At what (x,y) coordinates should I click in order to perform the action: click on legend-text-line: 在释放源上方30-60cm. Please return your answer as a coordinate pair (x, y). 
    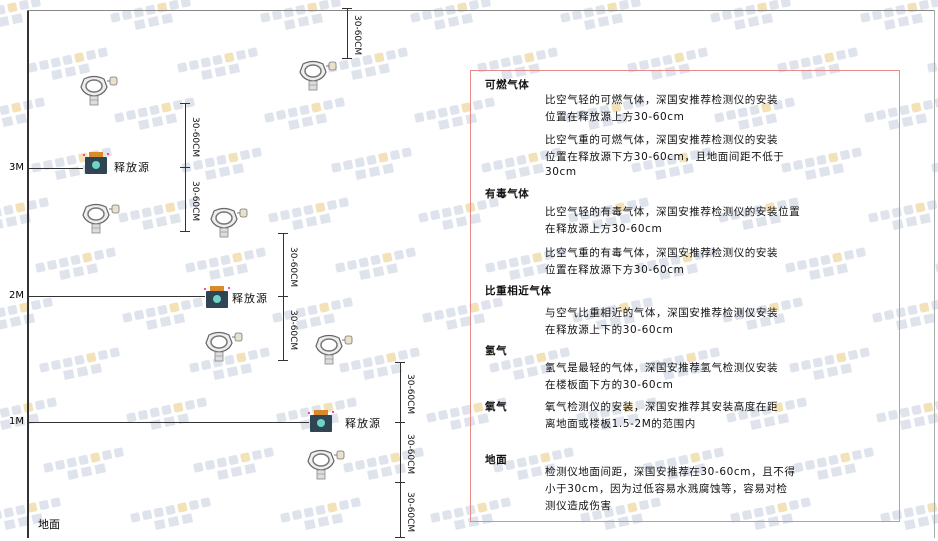
    Looking at the image, I should click on (604, 229).